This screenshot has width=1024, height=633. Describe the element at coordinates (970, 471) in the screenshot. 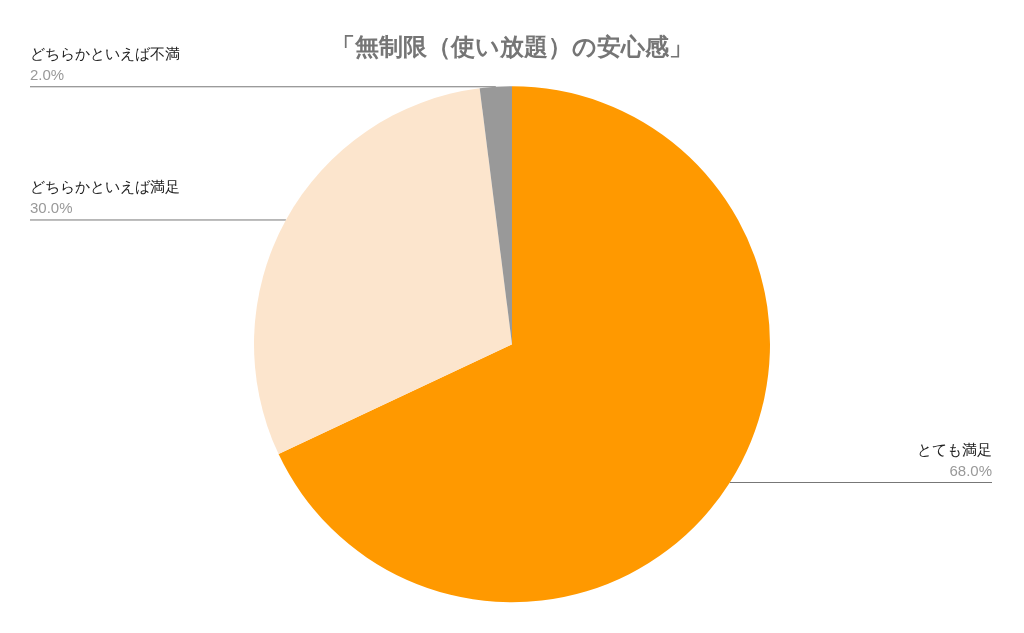

I see `data-label: 68.0%` at that location.